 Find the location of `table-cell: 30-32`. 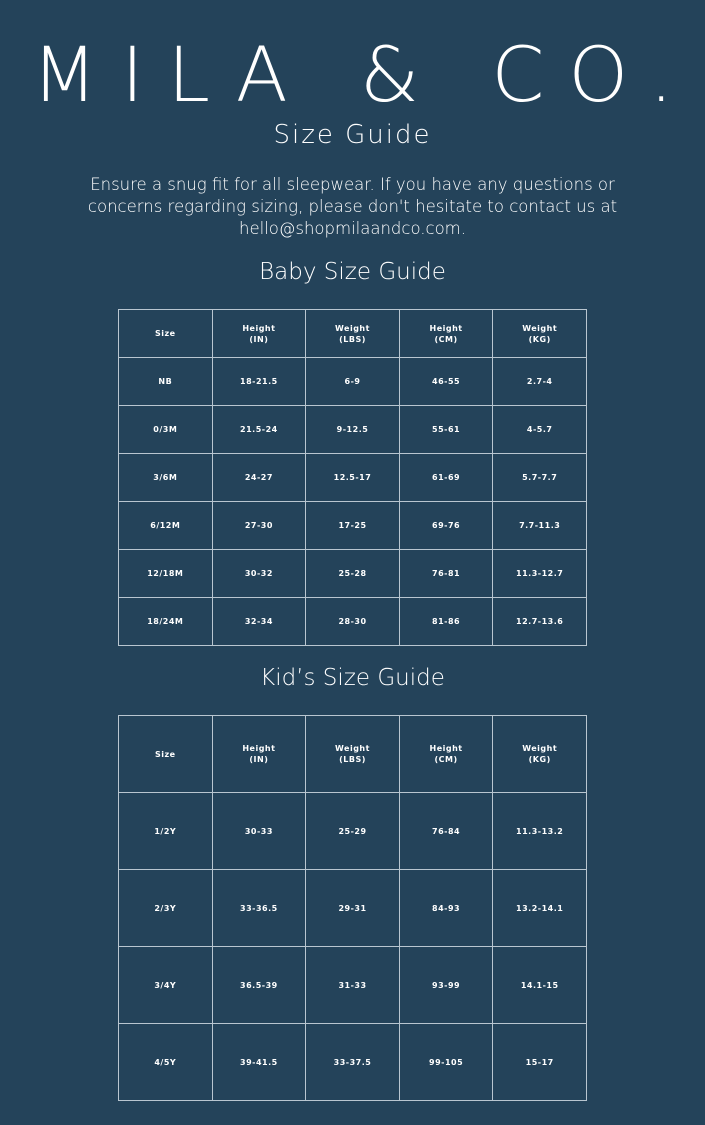

table-cell: 30-32 is located at coordinates (259, 573).